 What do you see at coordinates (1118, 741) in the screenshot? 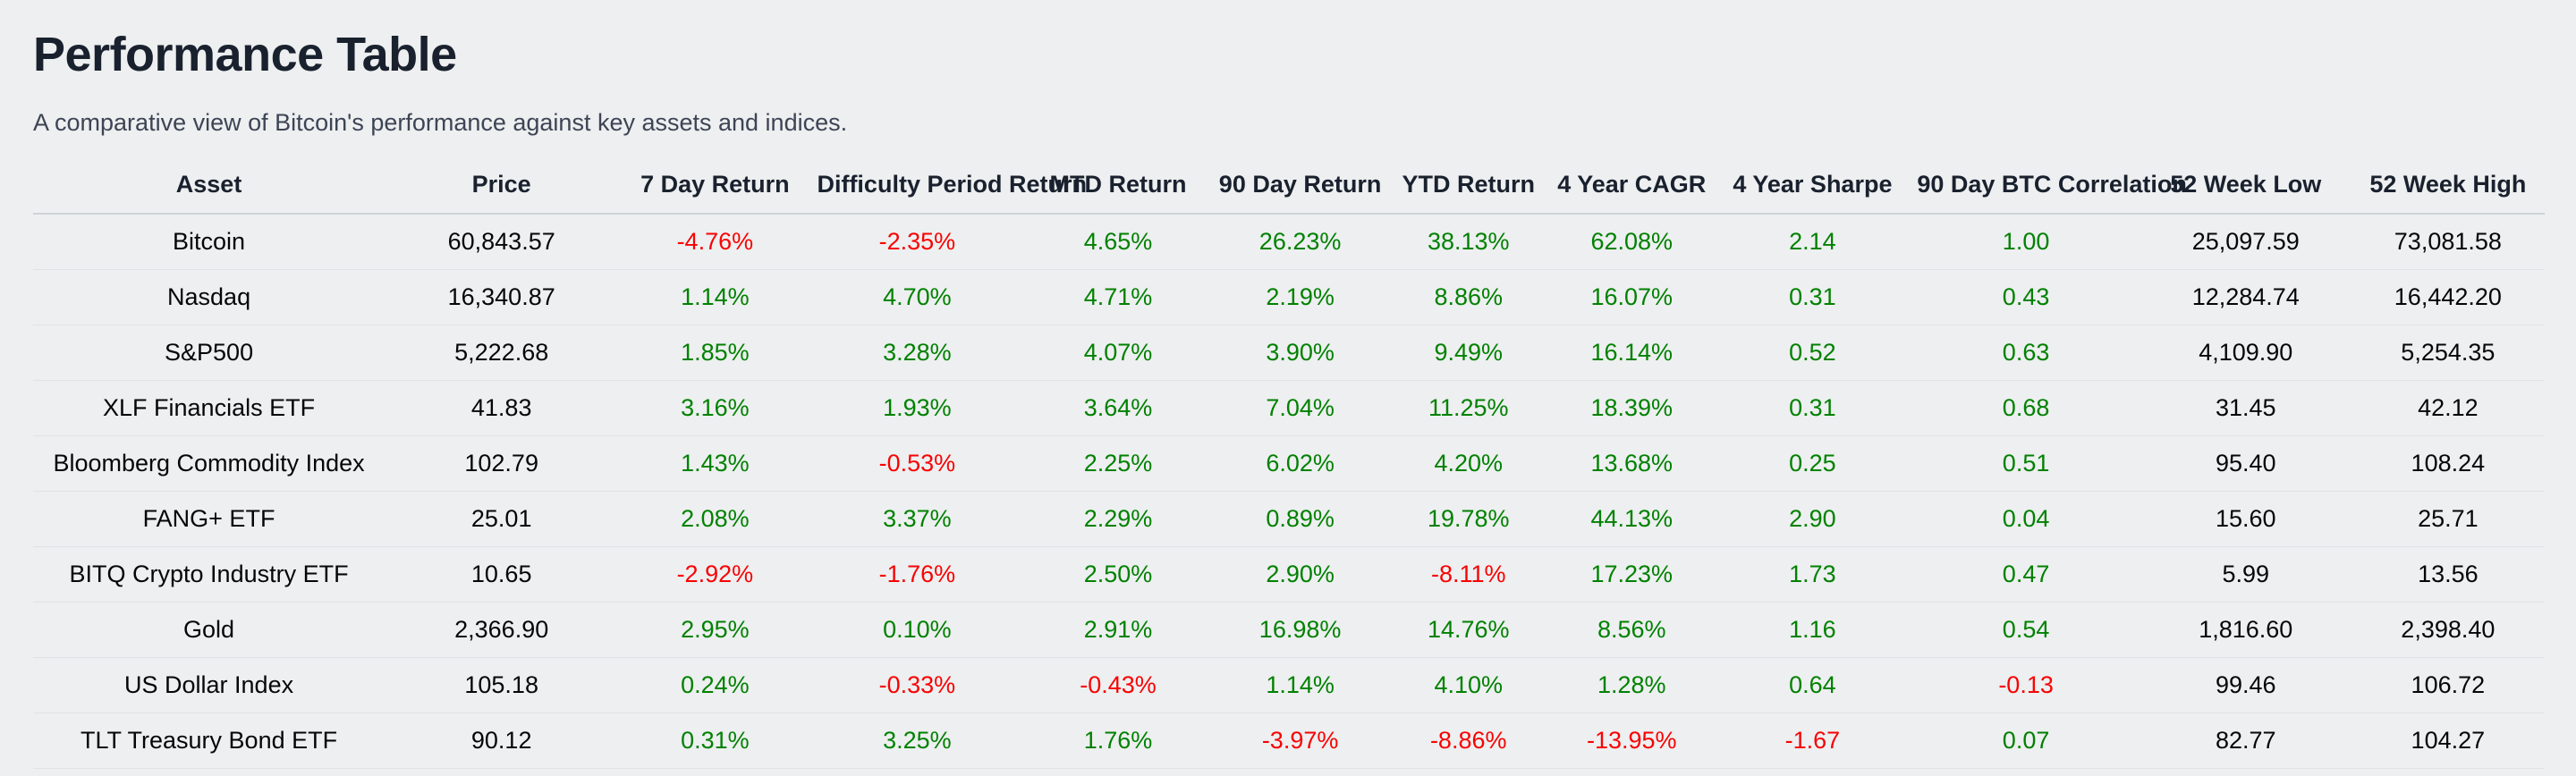
I see `cell-mtd-return: 1.76%` at bounding box center [1118, 741].